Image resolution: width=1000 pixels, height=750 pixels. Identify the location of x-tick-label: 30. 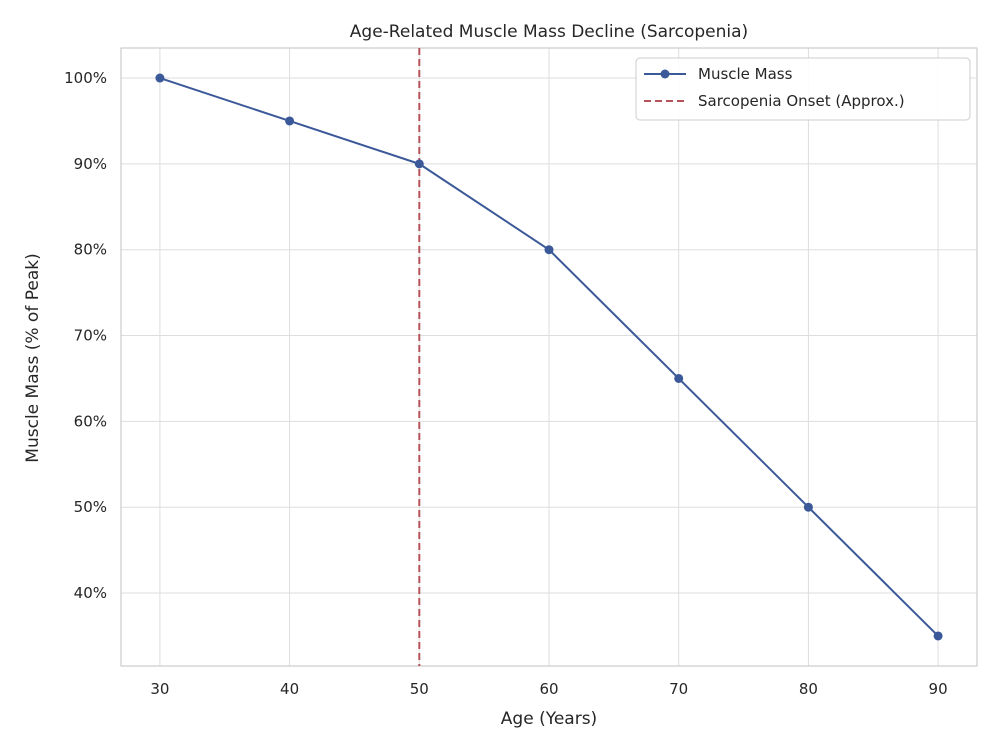
(159, 689).